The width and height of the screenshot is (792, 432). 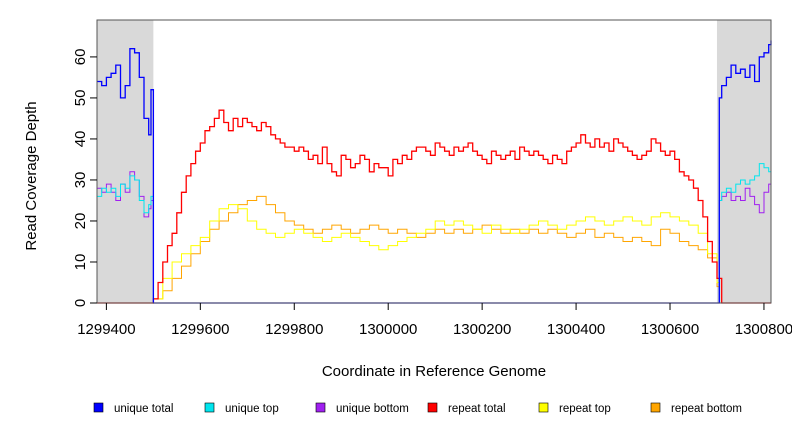 What do you see at coordinates (80, 57) in the screenshot?
I see `y-tick-label: 60` at bounding box center [80, 57].